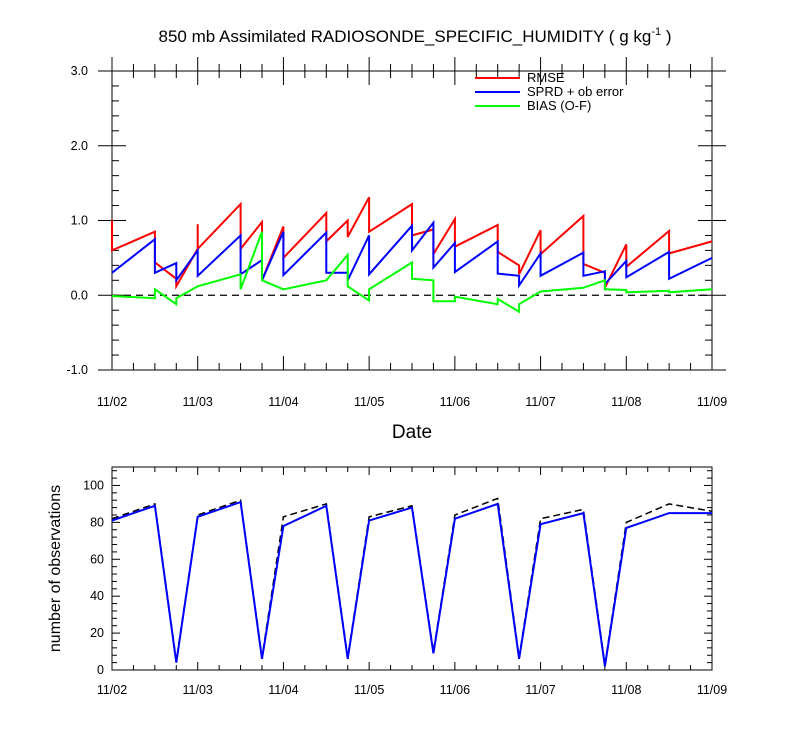 The image size is (800, 750). Describe the element at coordinates (79, 146) in the screenshot. I see `y-tick-label: 2.0` at that location.